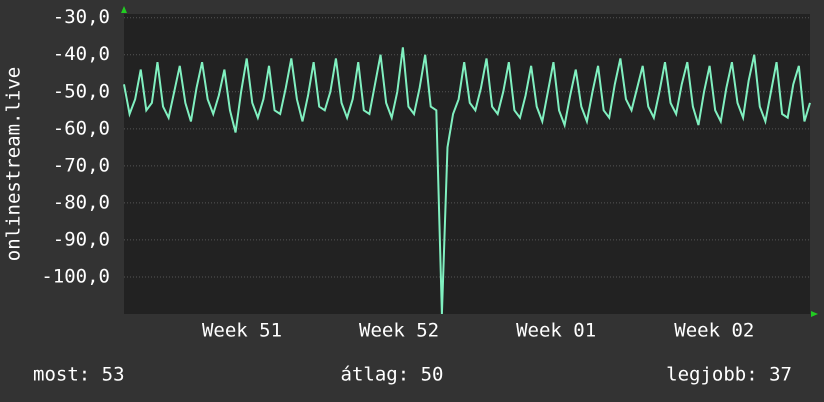 This screenshot has height=402, width=824. I want to click on y-tick-label: -40,0, so click(81, 54).